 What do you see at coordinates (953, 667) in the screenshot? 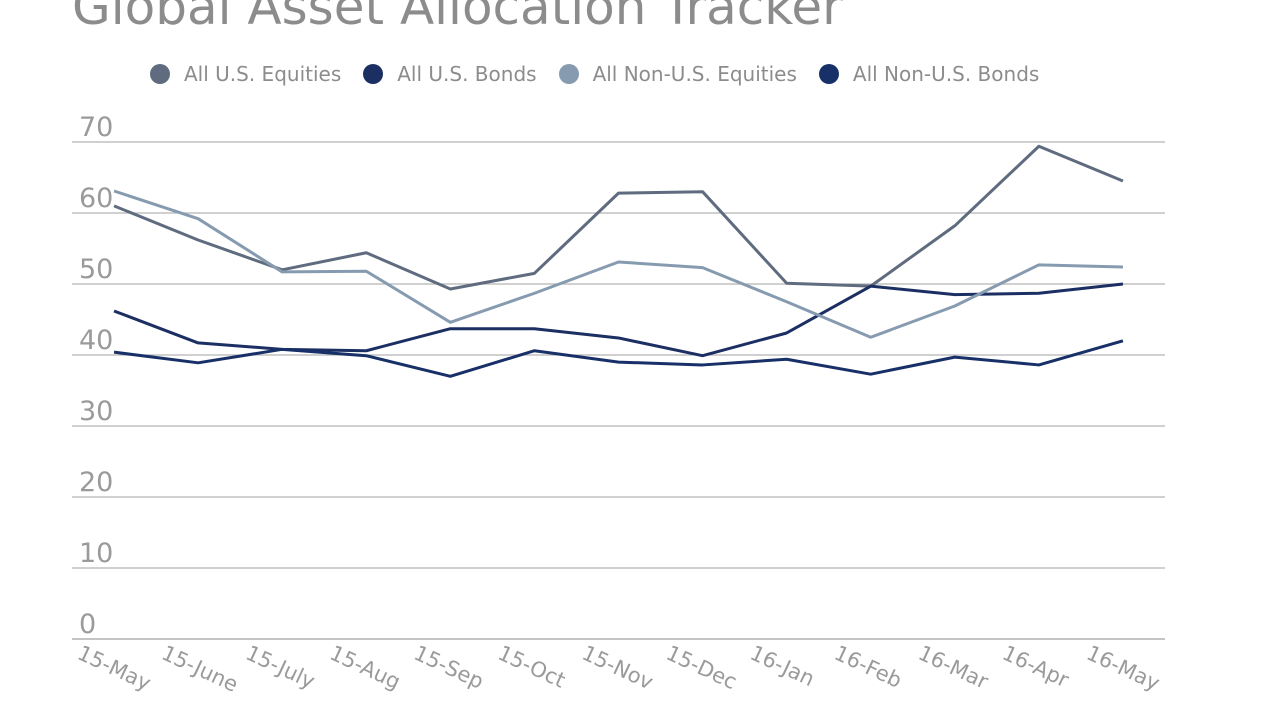
I see `x-tick-label: 16-Mar` at bounding box center [953, 667].